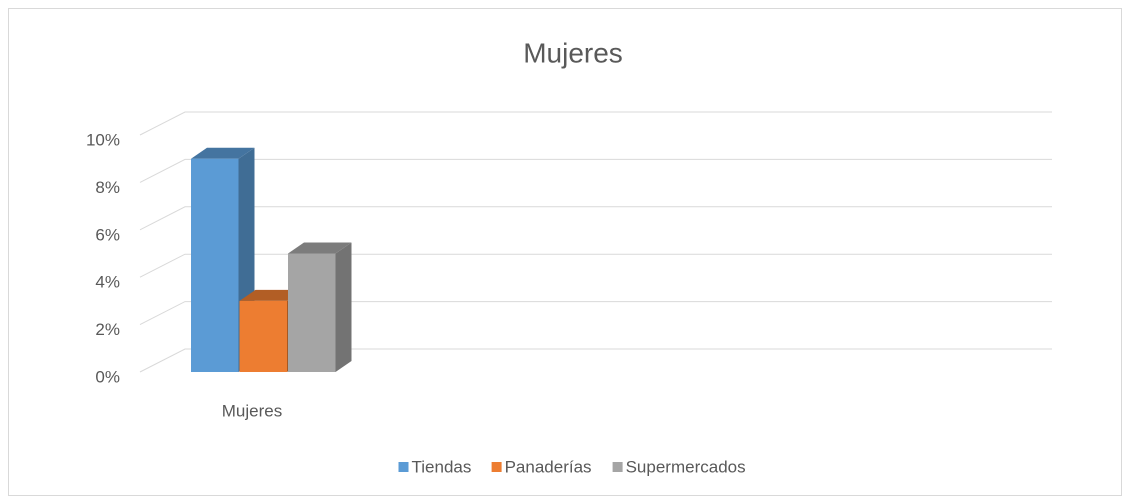 The width and height of the screenshot is (1130, 504). Describe the element at coordinates (548, 466) in the screenshot. I see `legend-label: Panaderías` at that location.